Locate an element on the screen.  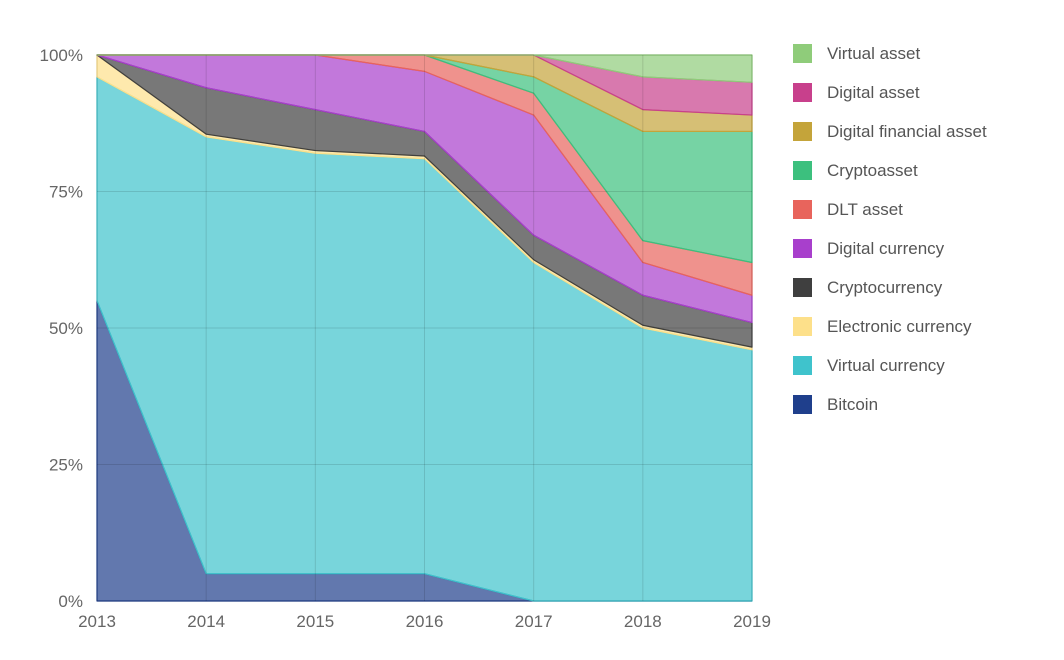
legend-label: Digital financial asset is located at coordinates (907, 131).